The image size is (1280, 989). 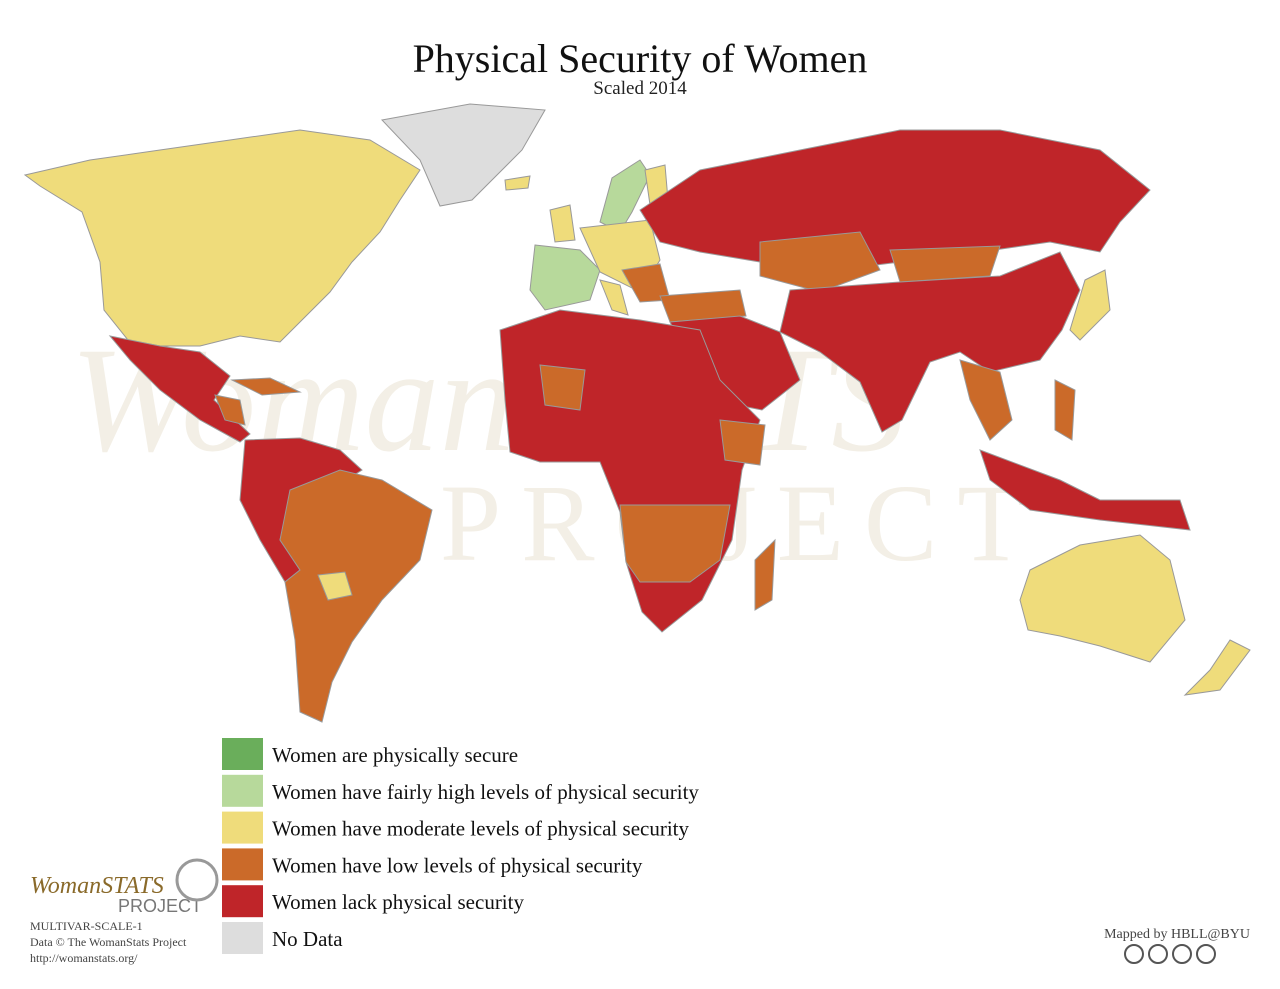 I want to click on title: Physical Security of Women, so click(x=640, y=58).